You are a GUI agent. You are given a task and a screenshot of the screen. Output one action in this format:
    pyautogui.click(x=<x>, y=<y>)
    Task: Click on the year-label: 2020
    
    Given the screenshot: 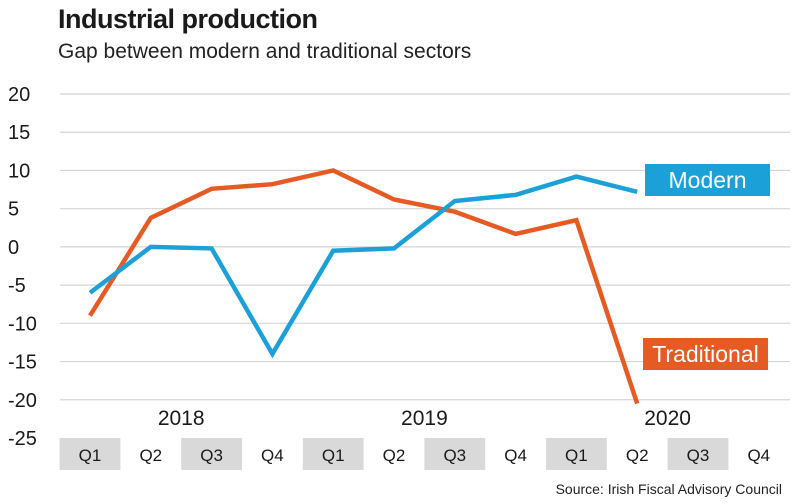 What is the action you would take?
    pyautogui.click(x=667, y=418)
    